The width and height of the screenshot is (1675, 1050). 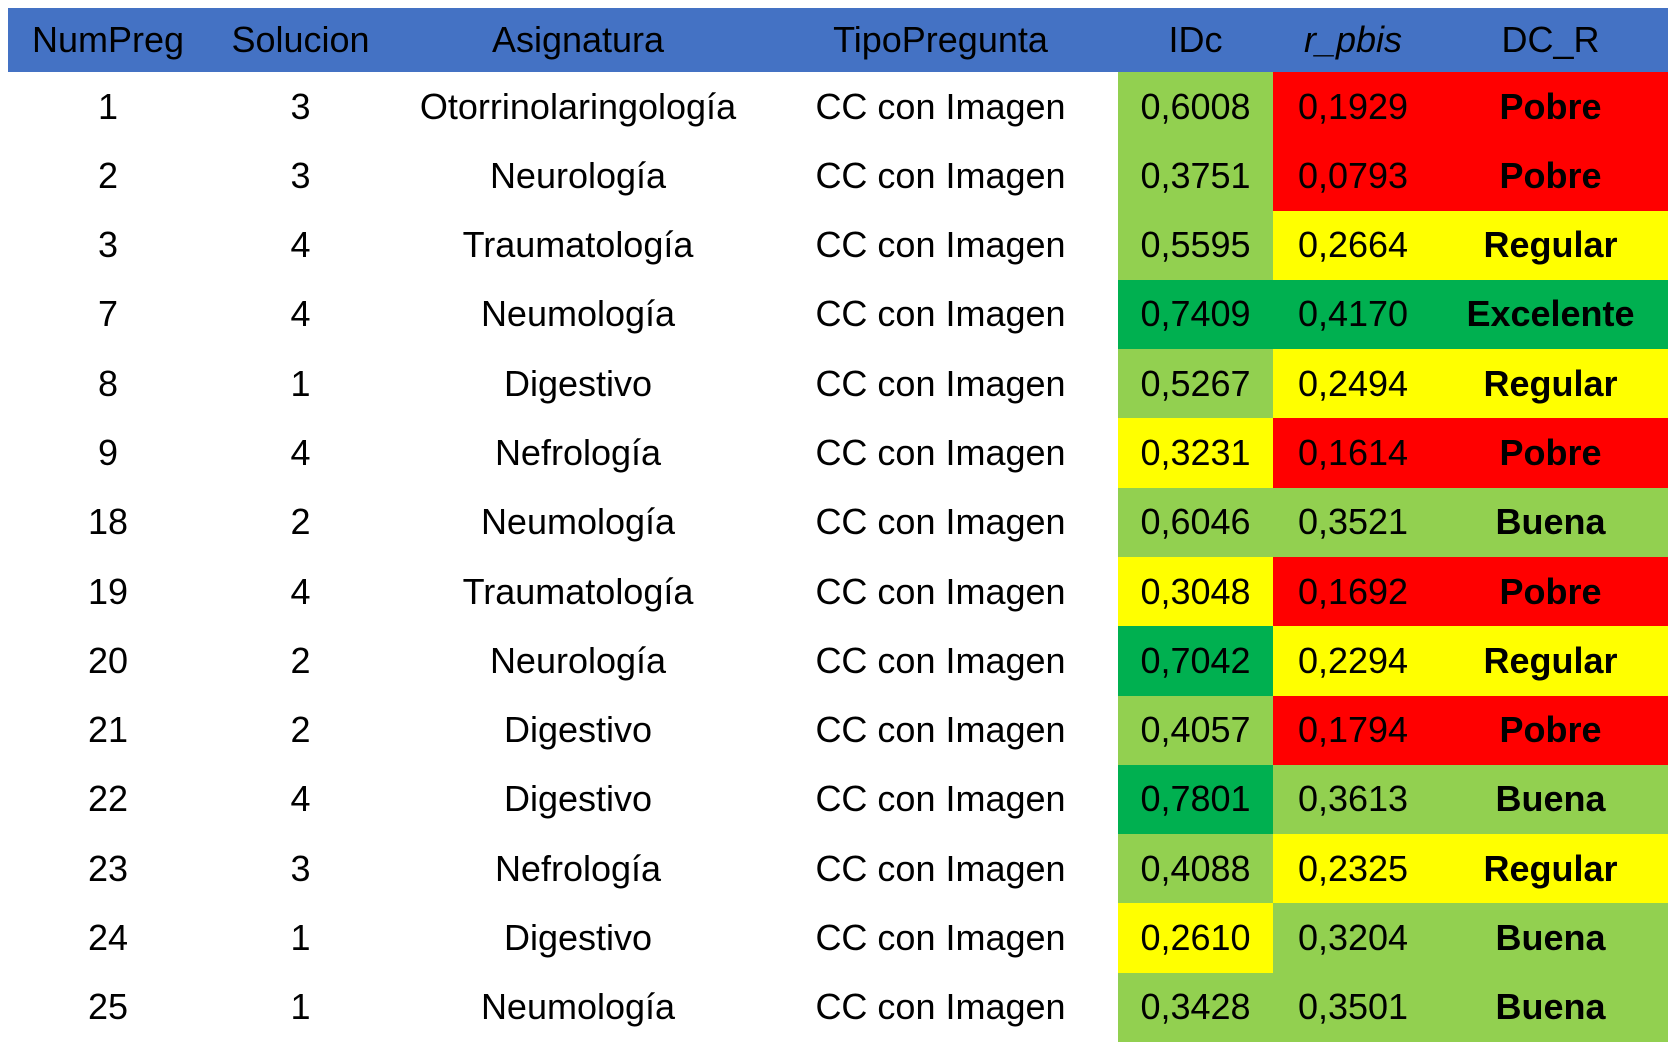 I want to click on cell-numpreg: 9, so click(x=108, y=453).